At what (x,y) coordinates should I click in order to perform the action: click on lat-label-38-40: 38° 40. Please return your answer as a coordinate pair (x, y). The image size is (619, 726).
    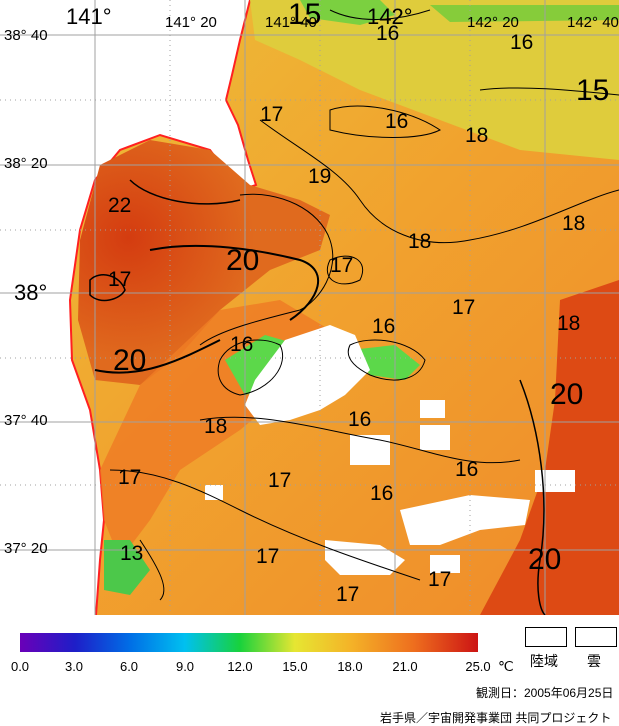
    Looking at the image, I should click on (26, 35).